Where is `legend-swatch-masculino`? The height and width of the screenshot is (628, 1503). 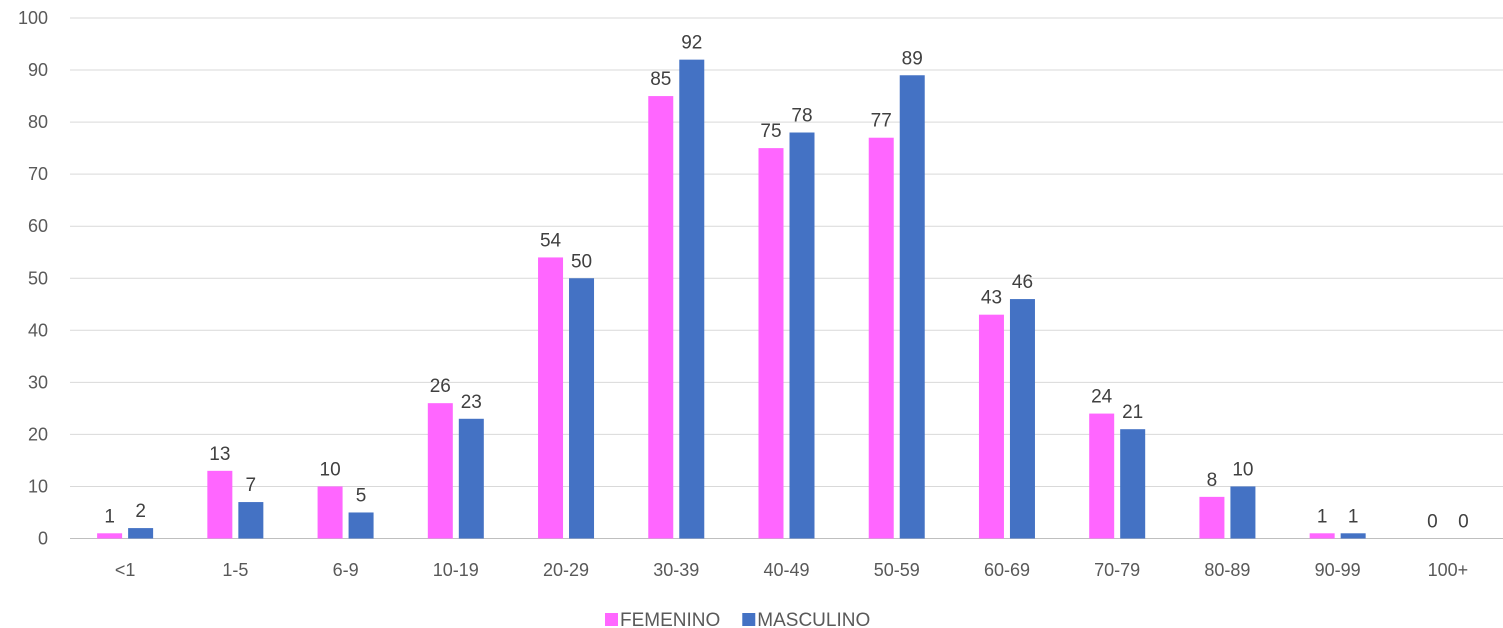
legend-swatch-masculino is located at coordinates (749, 619).